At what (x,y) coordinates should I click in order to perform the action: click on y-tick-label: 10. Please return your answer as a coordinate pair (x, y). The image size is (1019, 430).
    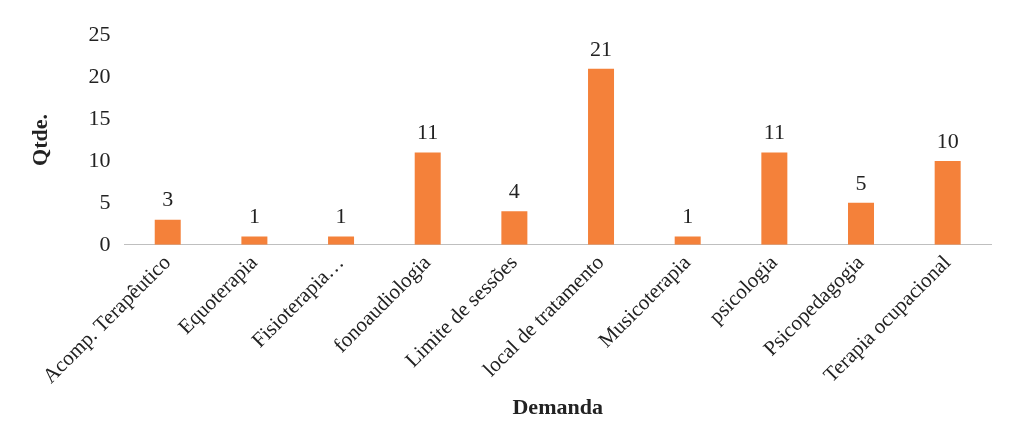
    Looking at the image, I should click on (99, 159).